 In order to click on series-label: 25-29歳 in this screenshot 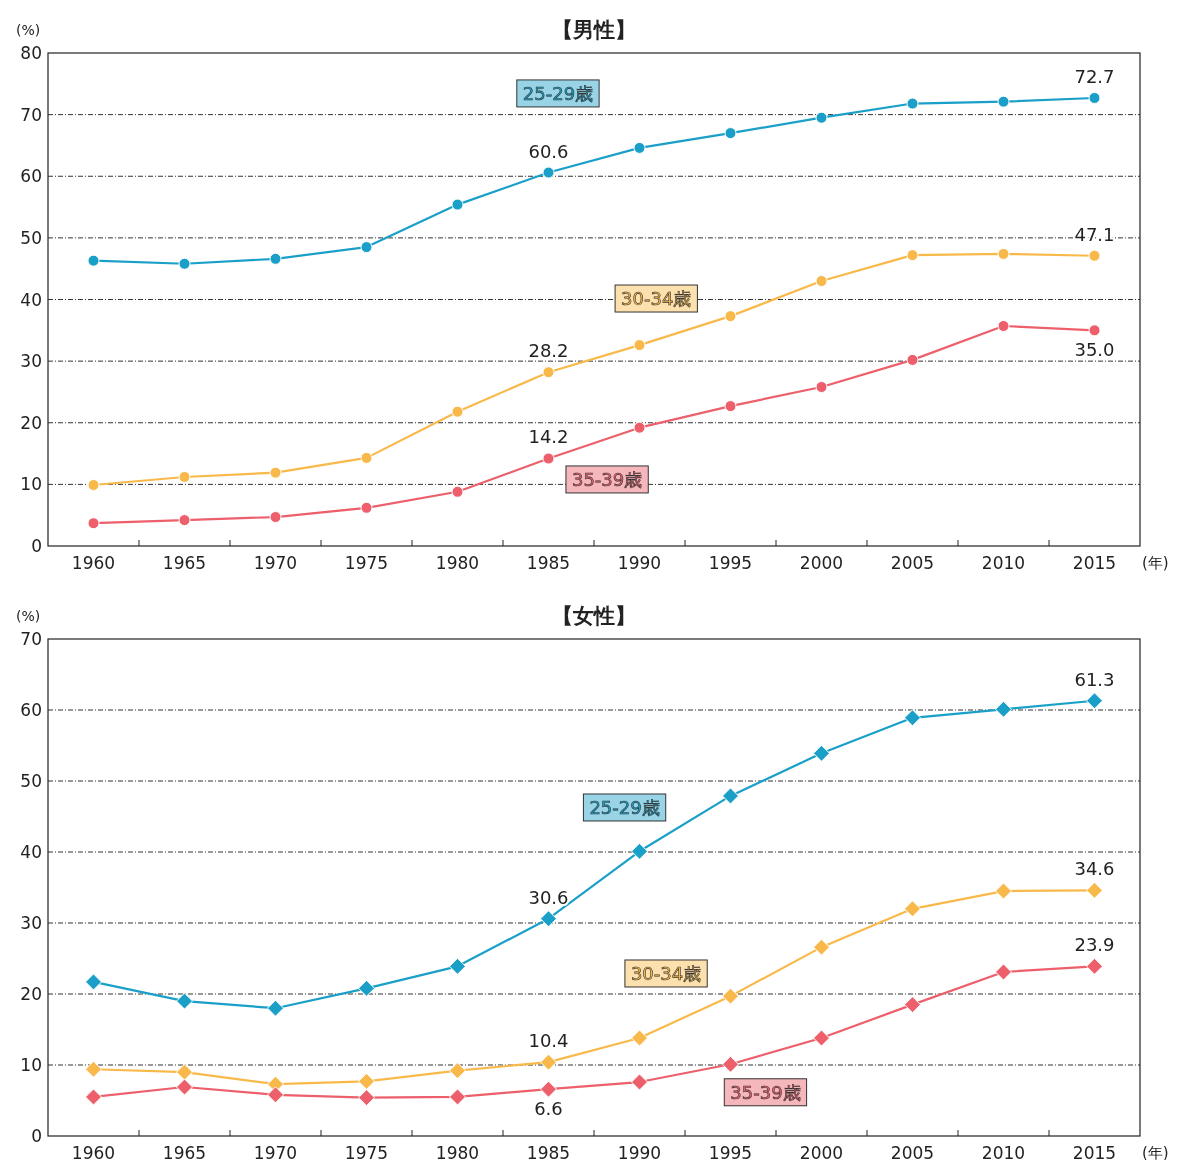, I will do `click(624, 807)`.